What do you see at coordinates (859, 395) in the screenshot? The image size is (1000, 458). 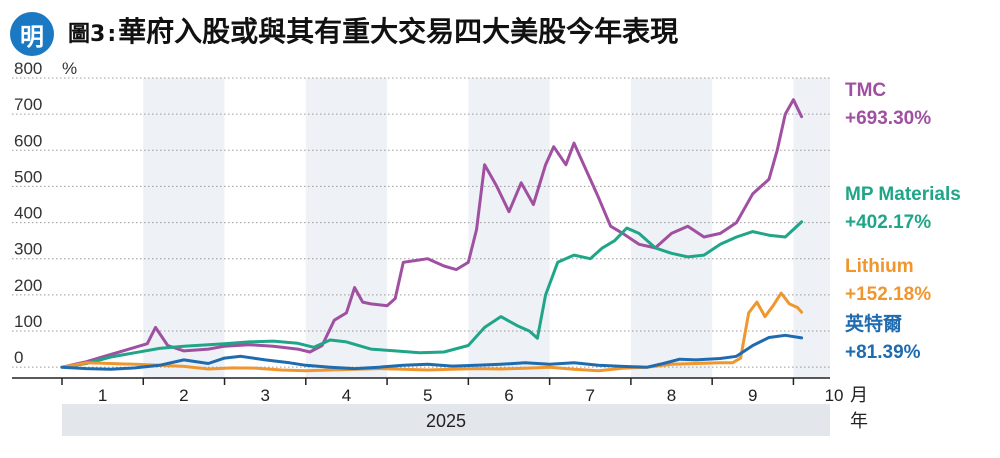 I see `x-axis-unit-label: 月` at bounding box center [859, 395].